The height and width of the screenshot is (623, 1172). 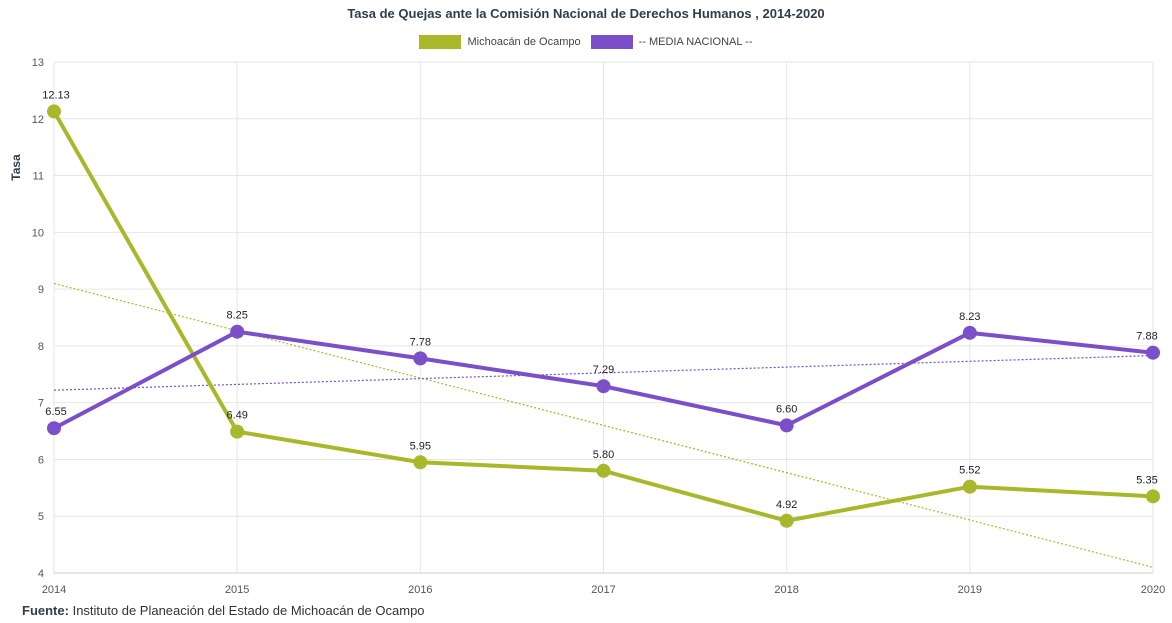 I want to click on y-tick-label: 6, so click(x=41, y=460).